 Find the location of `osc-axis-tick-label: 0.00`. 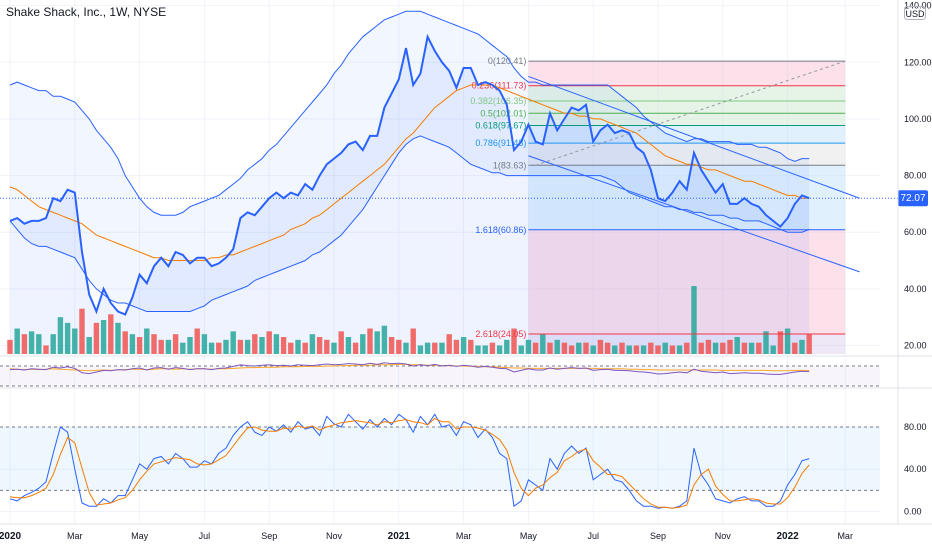

osc-axis-tick-label: 0.00 is located at coordinates (913, 511).